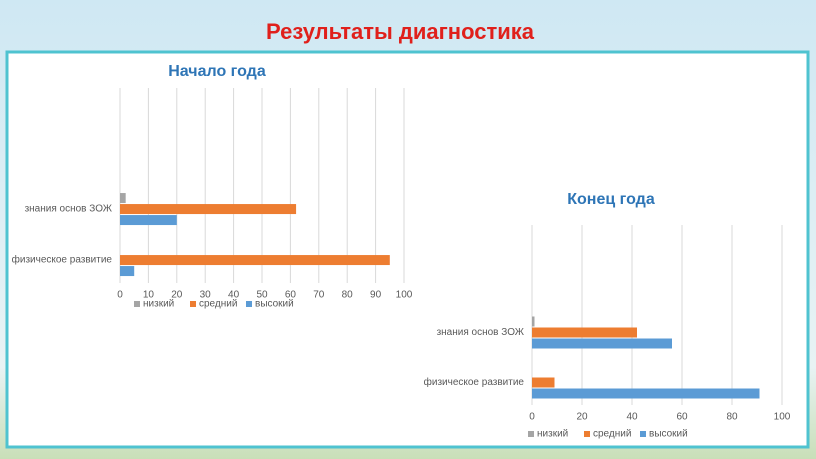 Image resolution: width=816 pixels, height=459 pixels. Describe the element at coordinates (376, 295) in the screenshot. I see `x-tick-label: 90` at that location.